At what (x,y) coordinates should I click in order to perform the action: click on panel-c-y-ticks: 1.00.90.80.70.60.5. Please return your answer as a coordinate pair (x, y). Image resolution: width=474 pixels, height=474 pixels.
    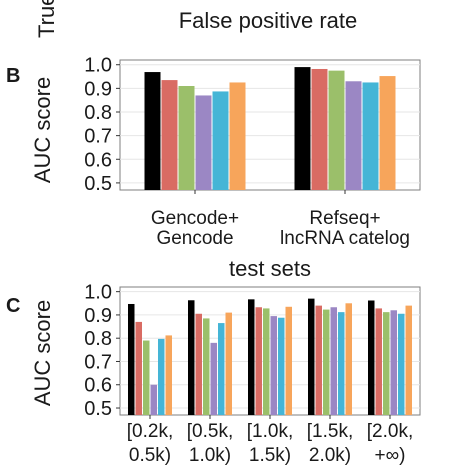
    Looking at the image, I should click on (102, 351).